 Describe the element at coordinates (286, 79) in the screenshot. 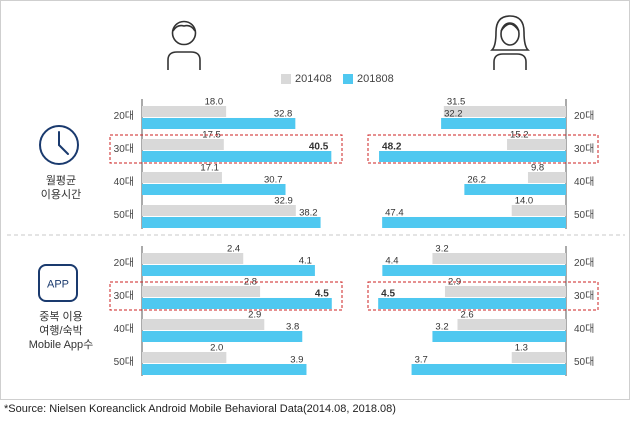

I see `legend-swatch-2014` at that location.